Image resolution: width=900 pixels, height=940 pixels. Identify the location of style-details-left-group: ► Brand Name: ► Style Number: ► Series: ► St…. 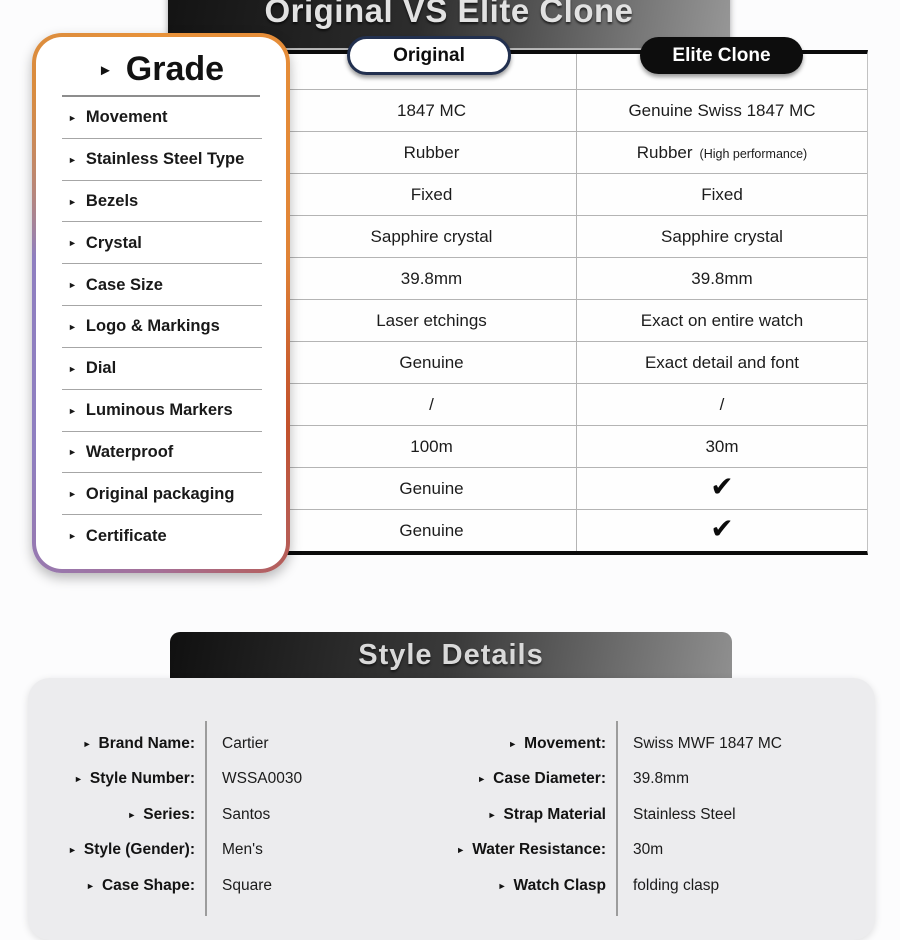
(171, 818).